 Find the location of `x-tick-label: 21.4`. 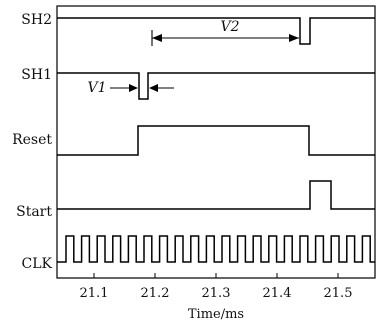

x-tick-label: 21.4 is located at coordinates (277, 293).